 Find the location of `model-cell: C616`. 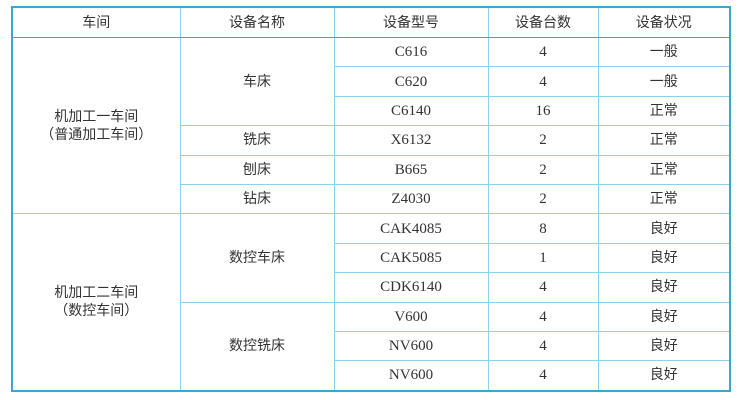

model-cell: C616 is located at coordinates (411, 52).